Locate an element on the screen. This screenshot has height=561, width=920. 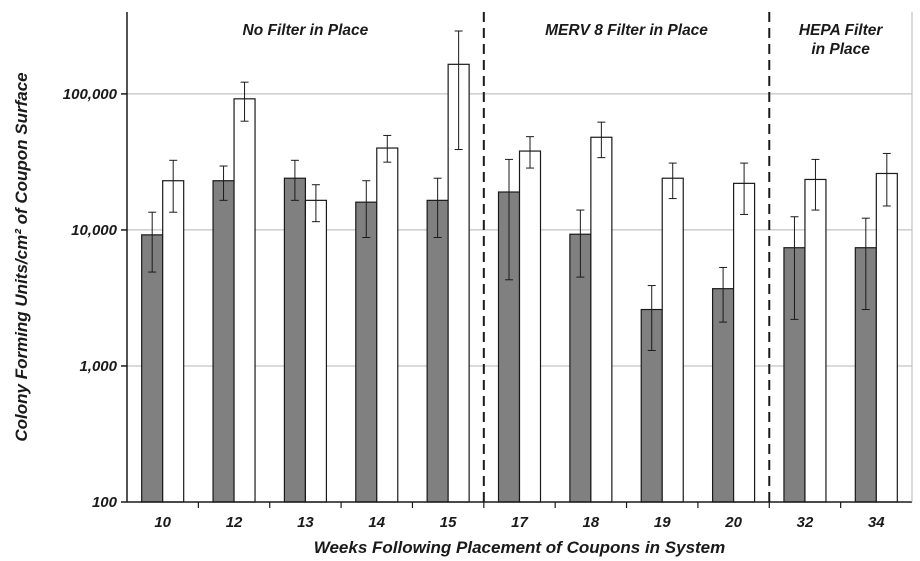
x-tick-label: 32 is located at coordinates (805, 522).